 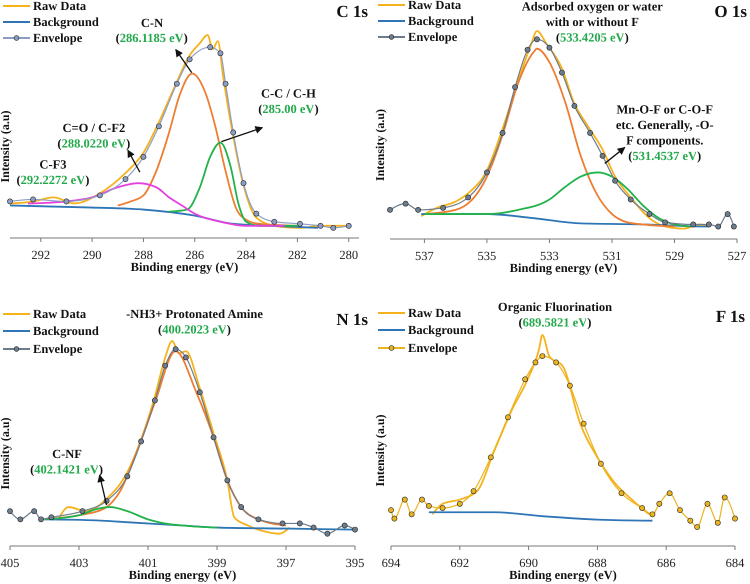 What do you see at coordinates (143, 255) in the screenshot?
I see `x-tick-label: 288` at bounding box center [143, 255].